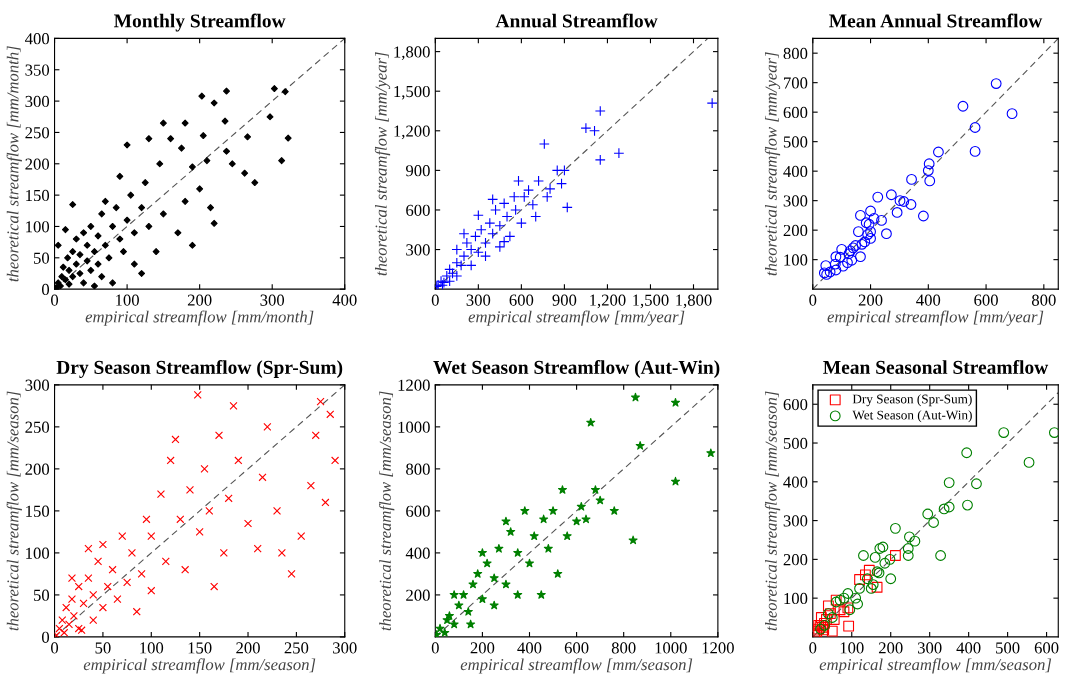 The width and height of the screenshot is (1091, 674). I want to click on x-tick-label: 1,200, so click(608, 301).